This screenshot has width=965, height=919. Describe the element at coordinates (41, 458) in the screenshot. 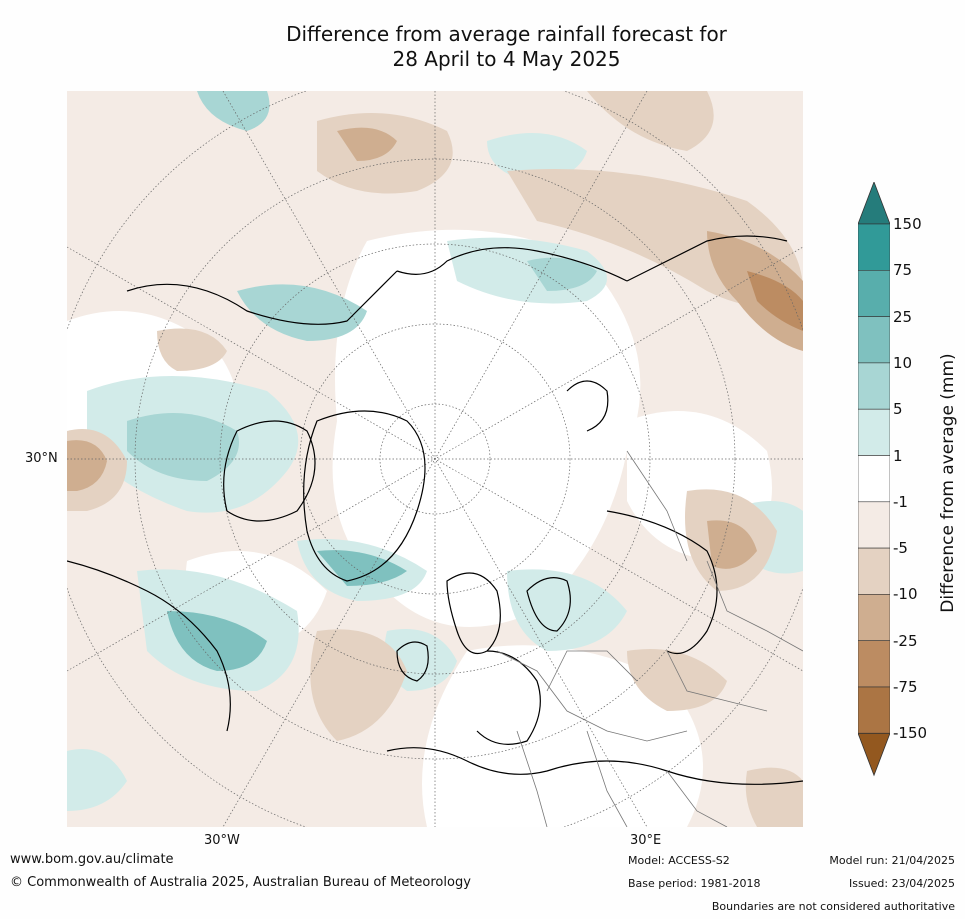

I see `latitude-label-30n: 30°N` at that location.